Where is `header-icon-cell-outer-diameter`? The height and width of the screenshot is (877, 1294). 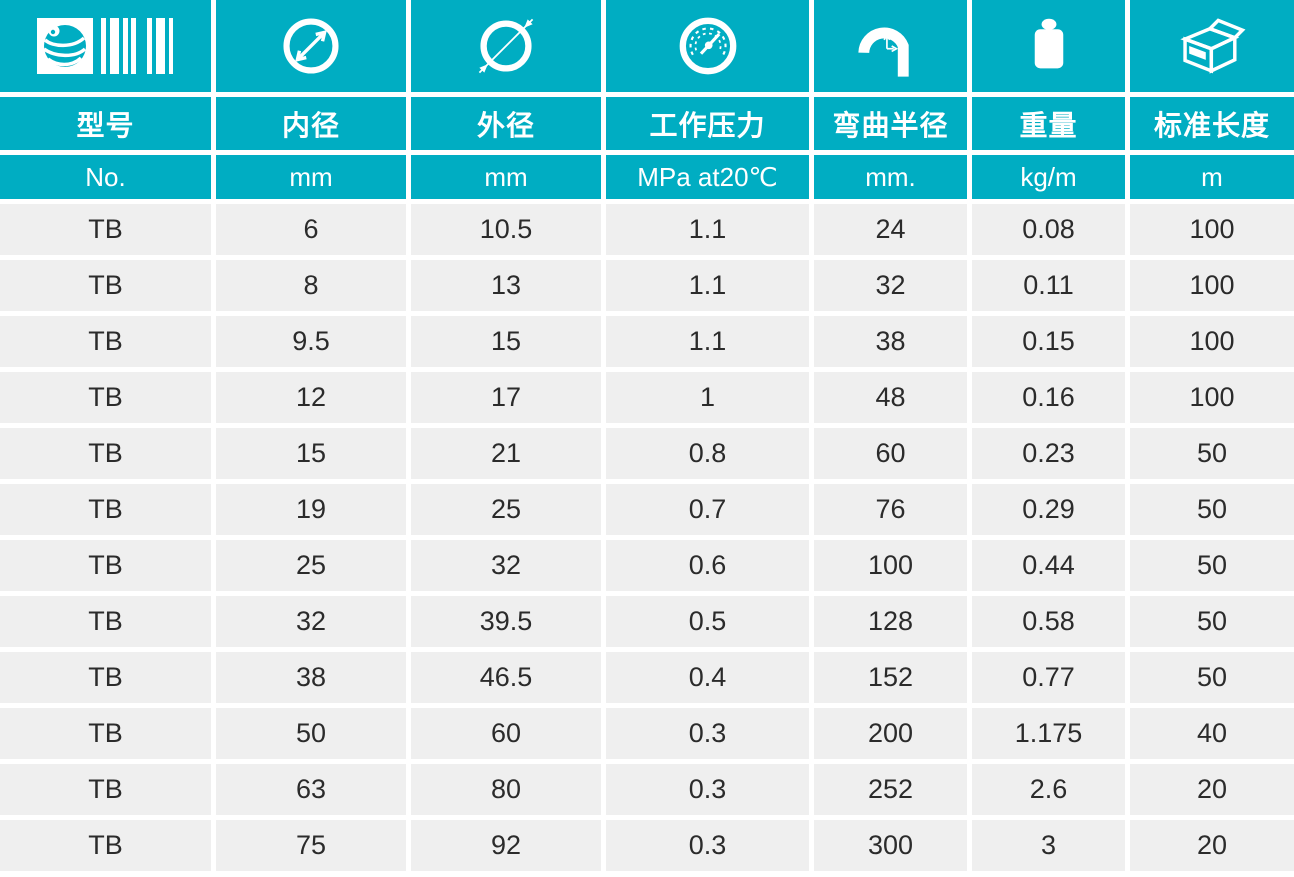
header-icon-cell-outer-diameter is located at coordinates (506, 46).